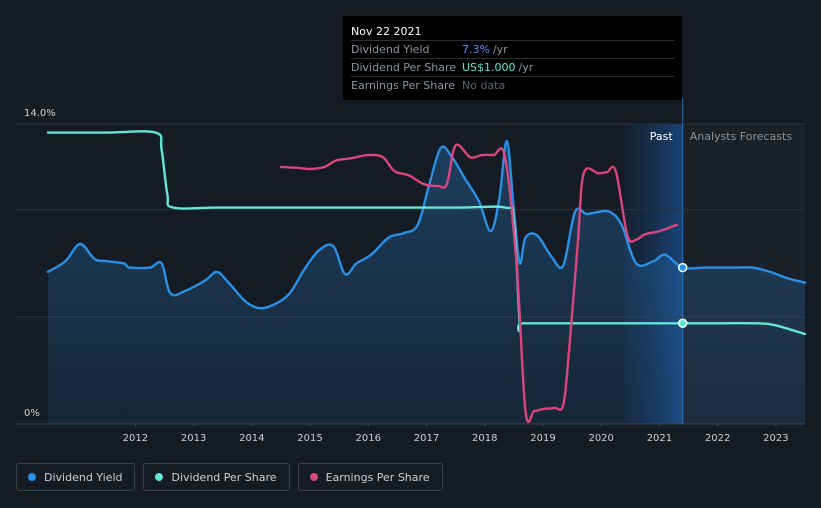 The image size is (821, 508). I want to click on legend-label: Dividend Per Share, so click(224, 477).